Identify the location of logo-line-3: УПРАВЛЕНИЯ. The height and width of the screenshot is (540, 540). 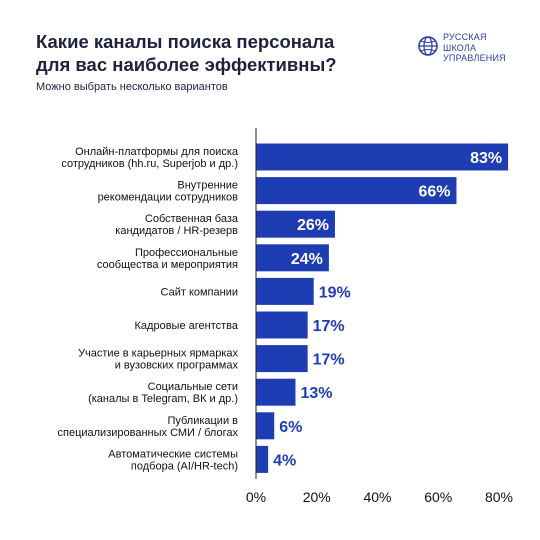
(474, 58).